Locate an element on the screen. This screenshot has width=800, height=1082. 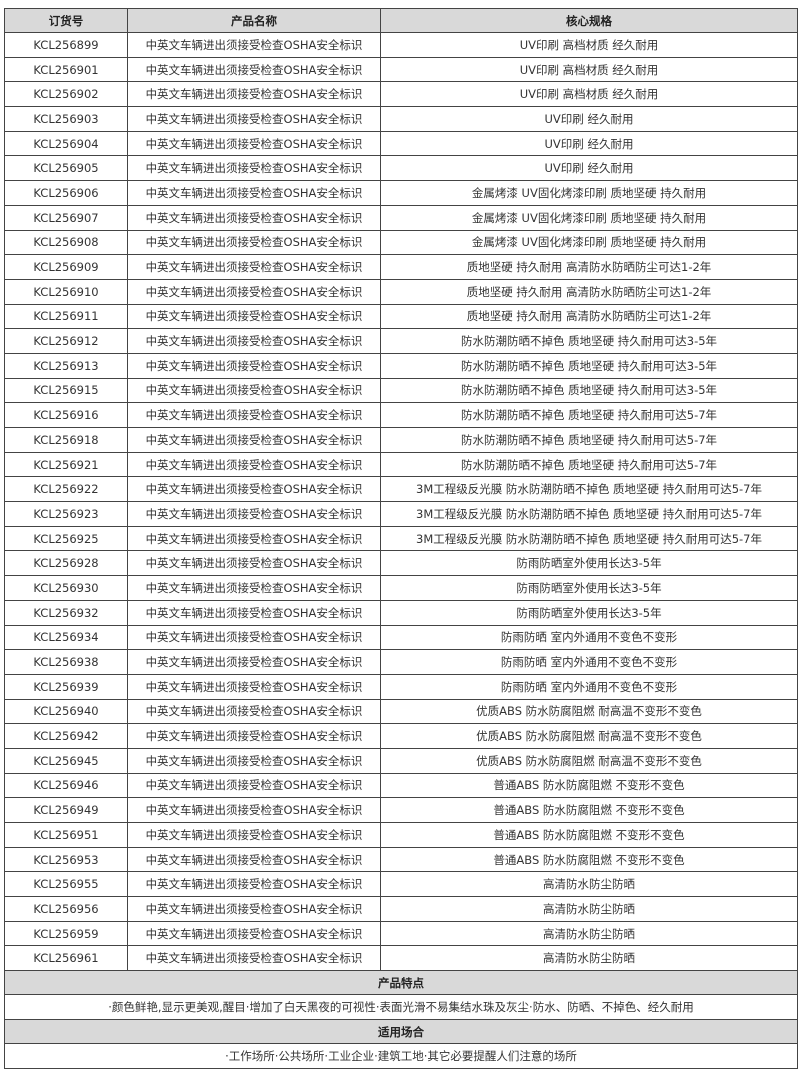
table-row: KCL256959 中英文车辆进出须接受检查OSHA安全标识 高清防水防尘防晒 is located at coordinates (401, 933).